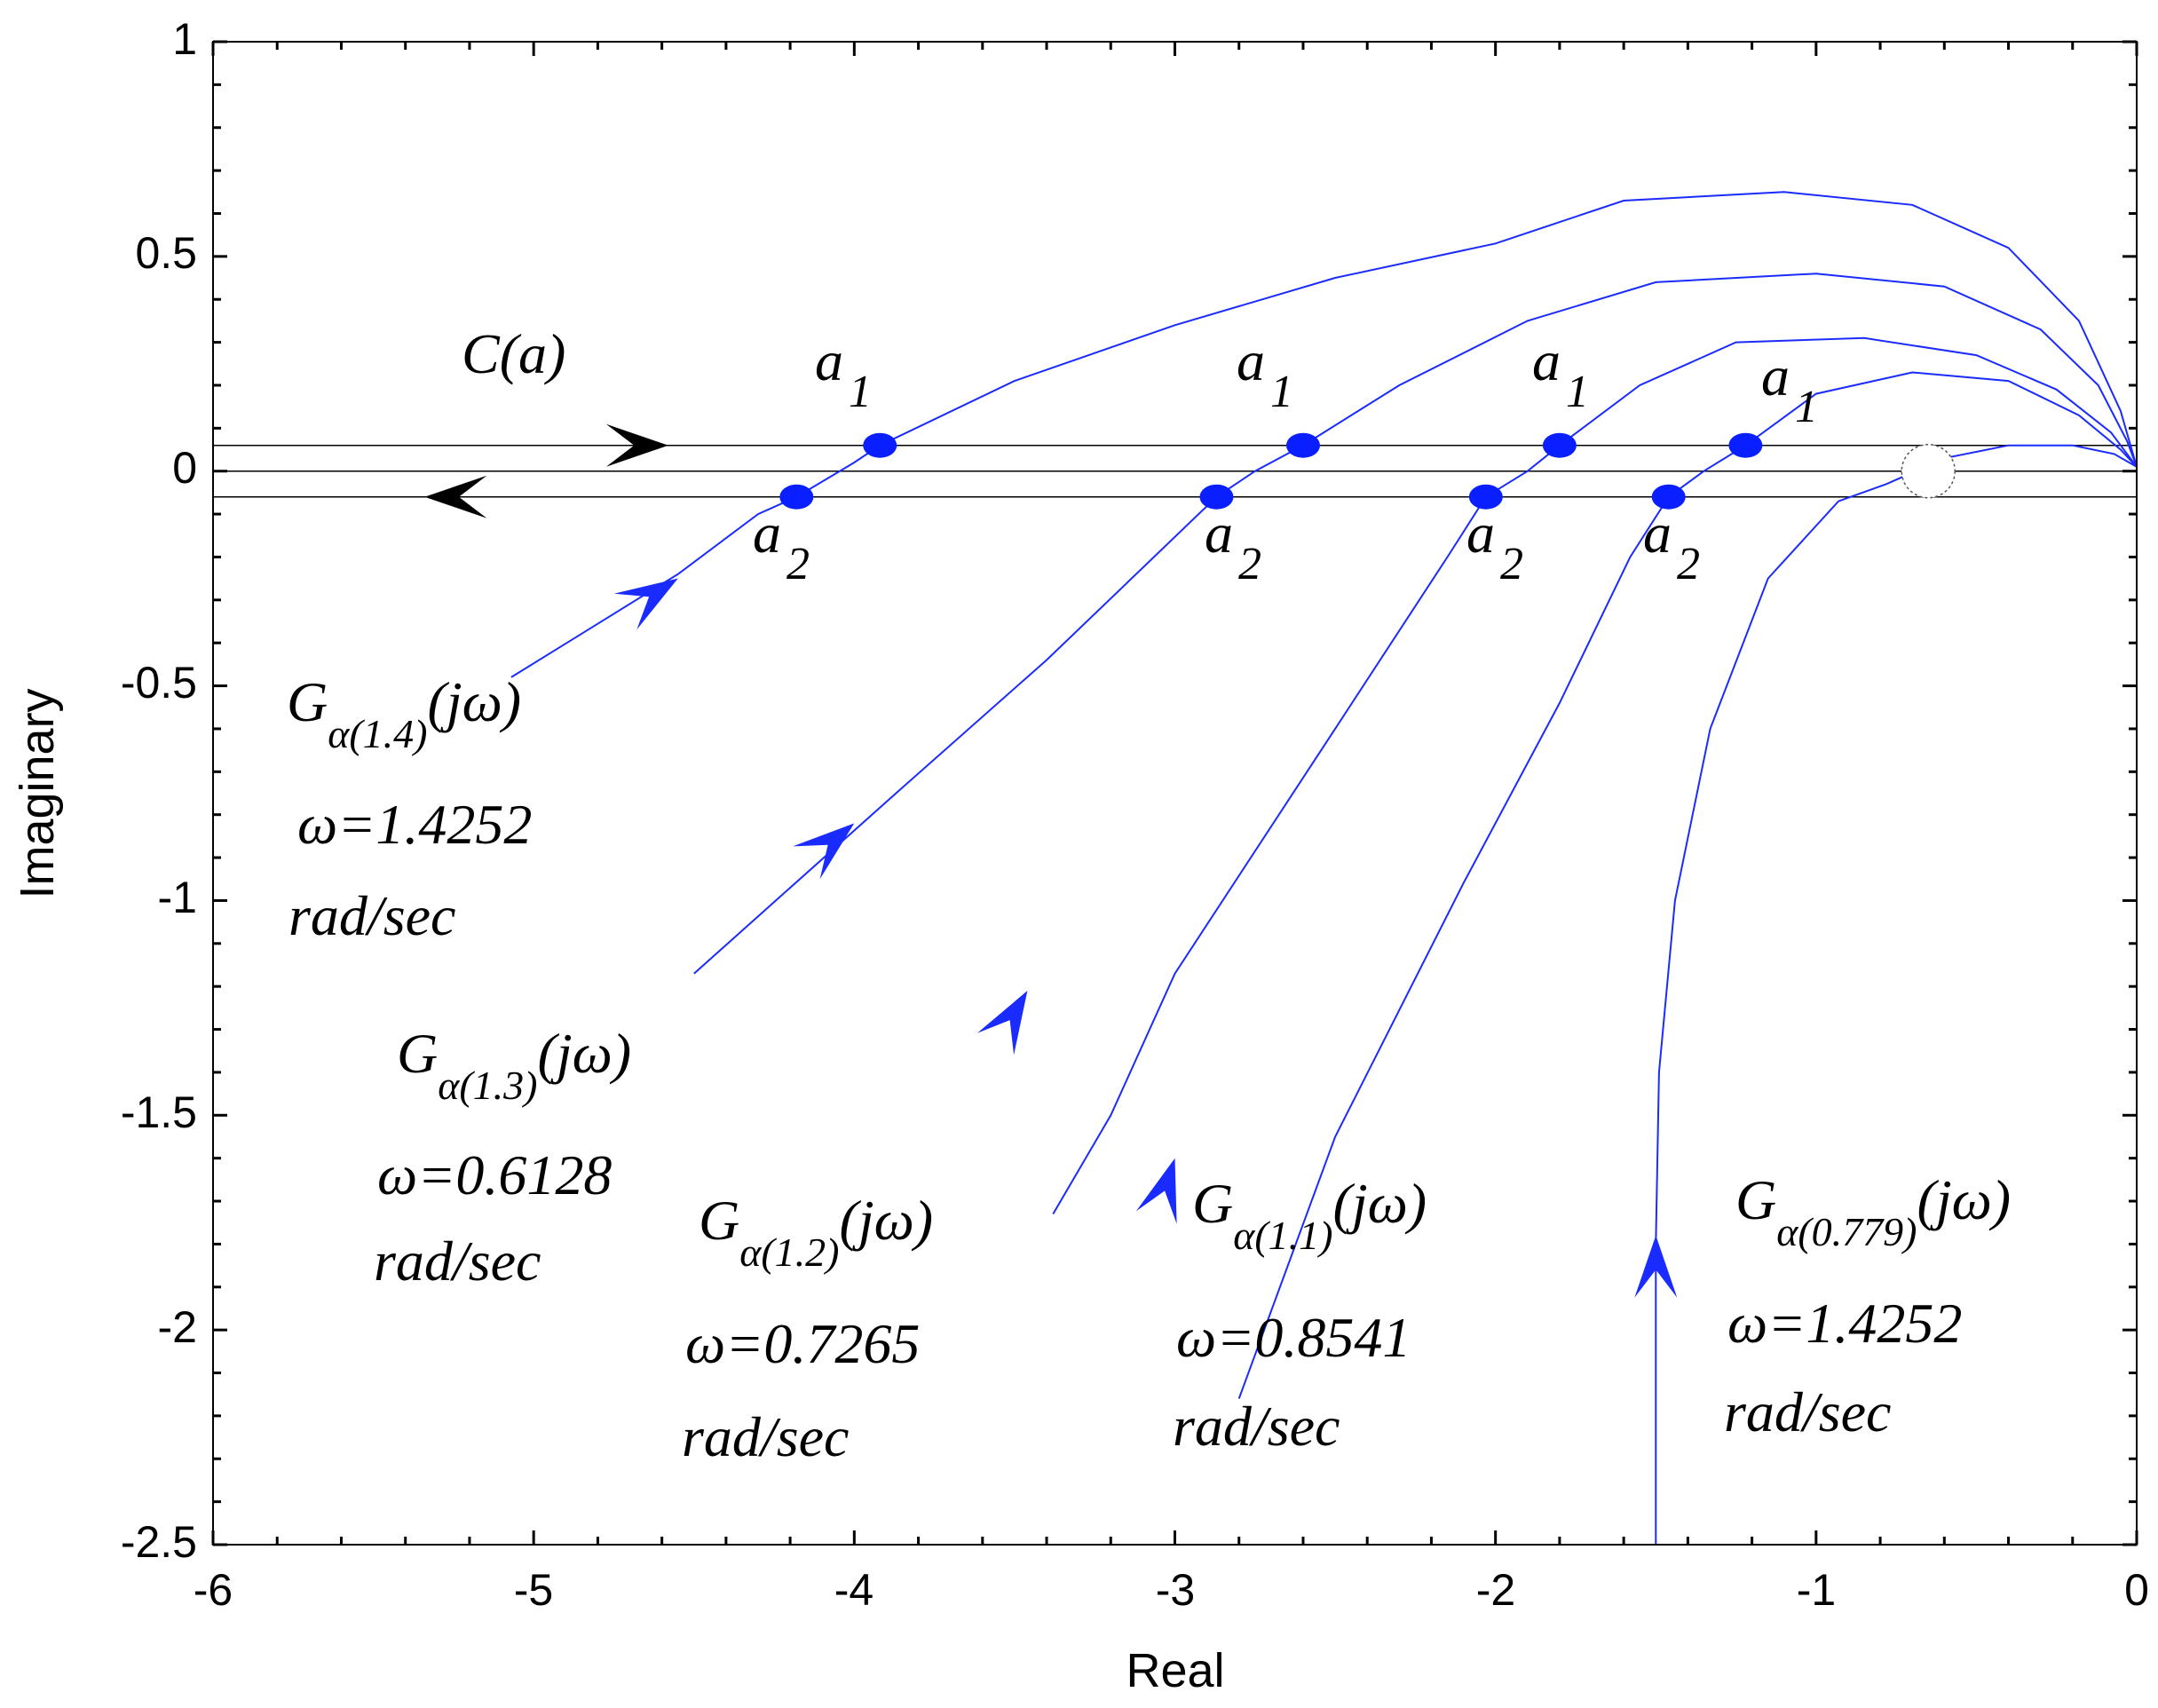  I want to click on y-tick-label: -2.5, so click(159, 1542).